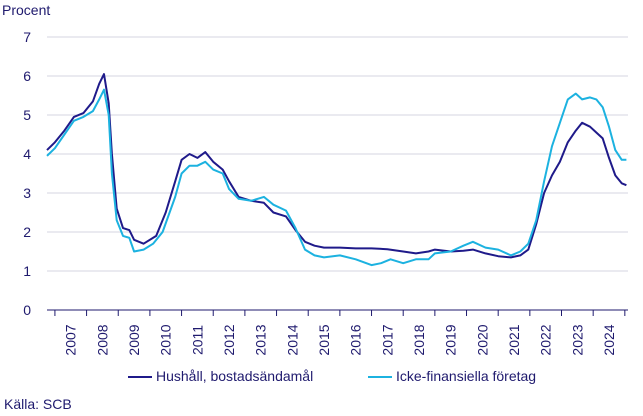  I want to click on legend-label-1: Hushåll, bostadsändamål, so click(234, 376).